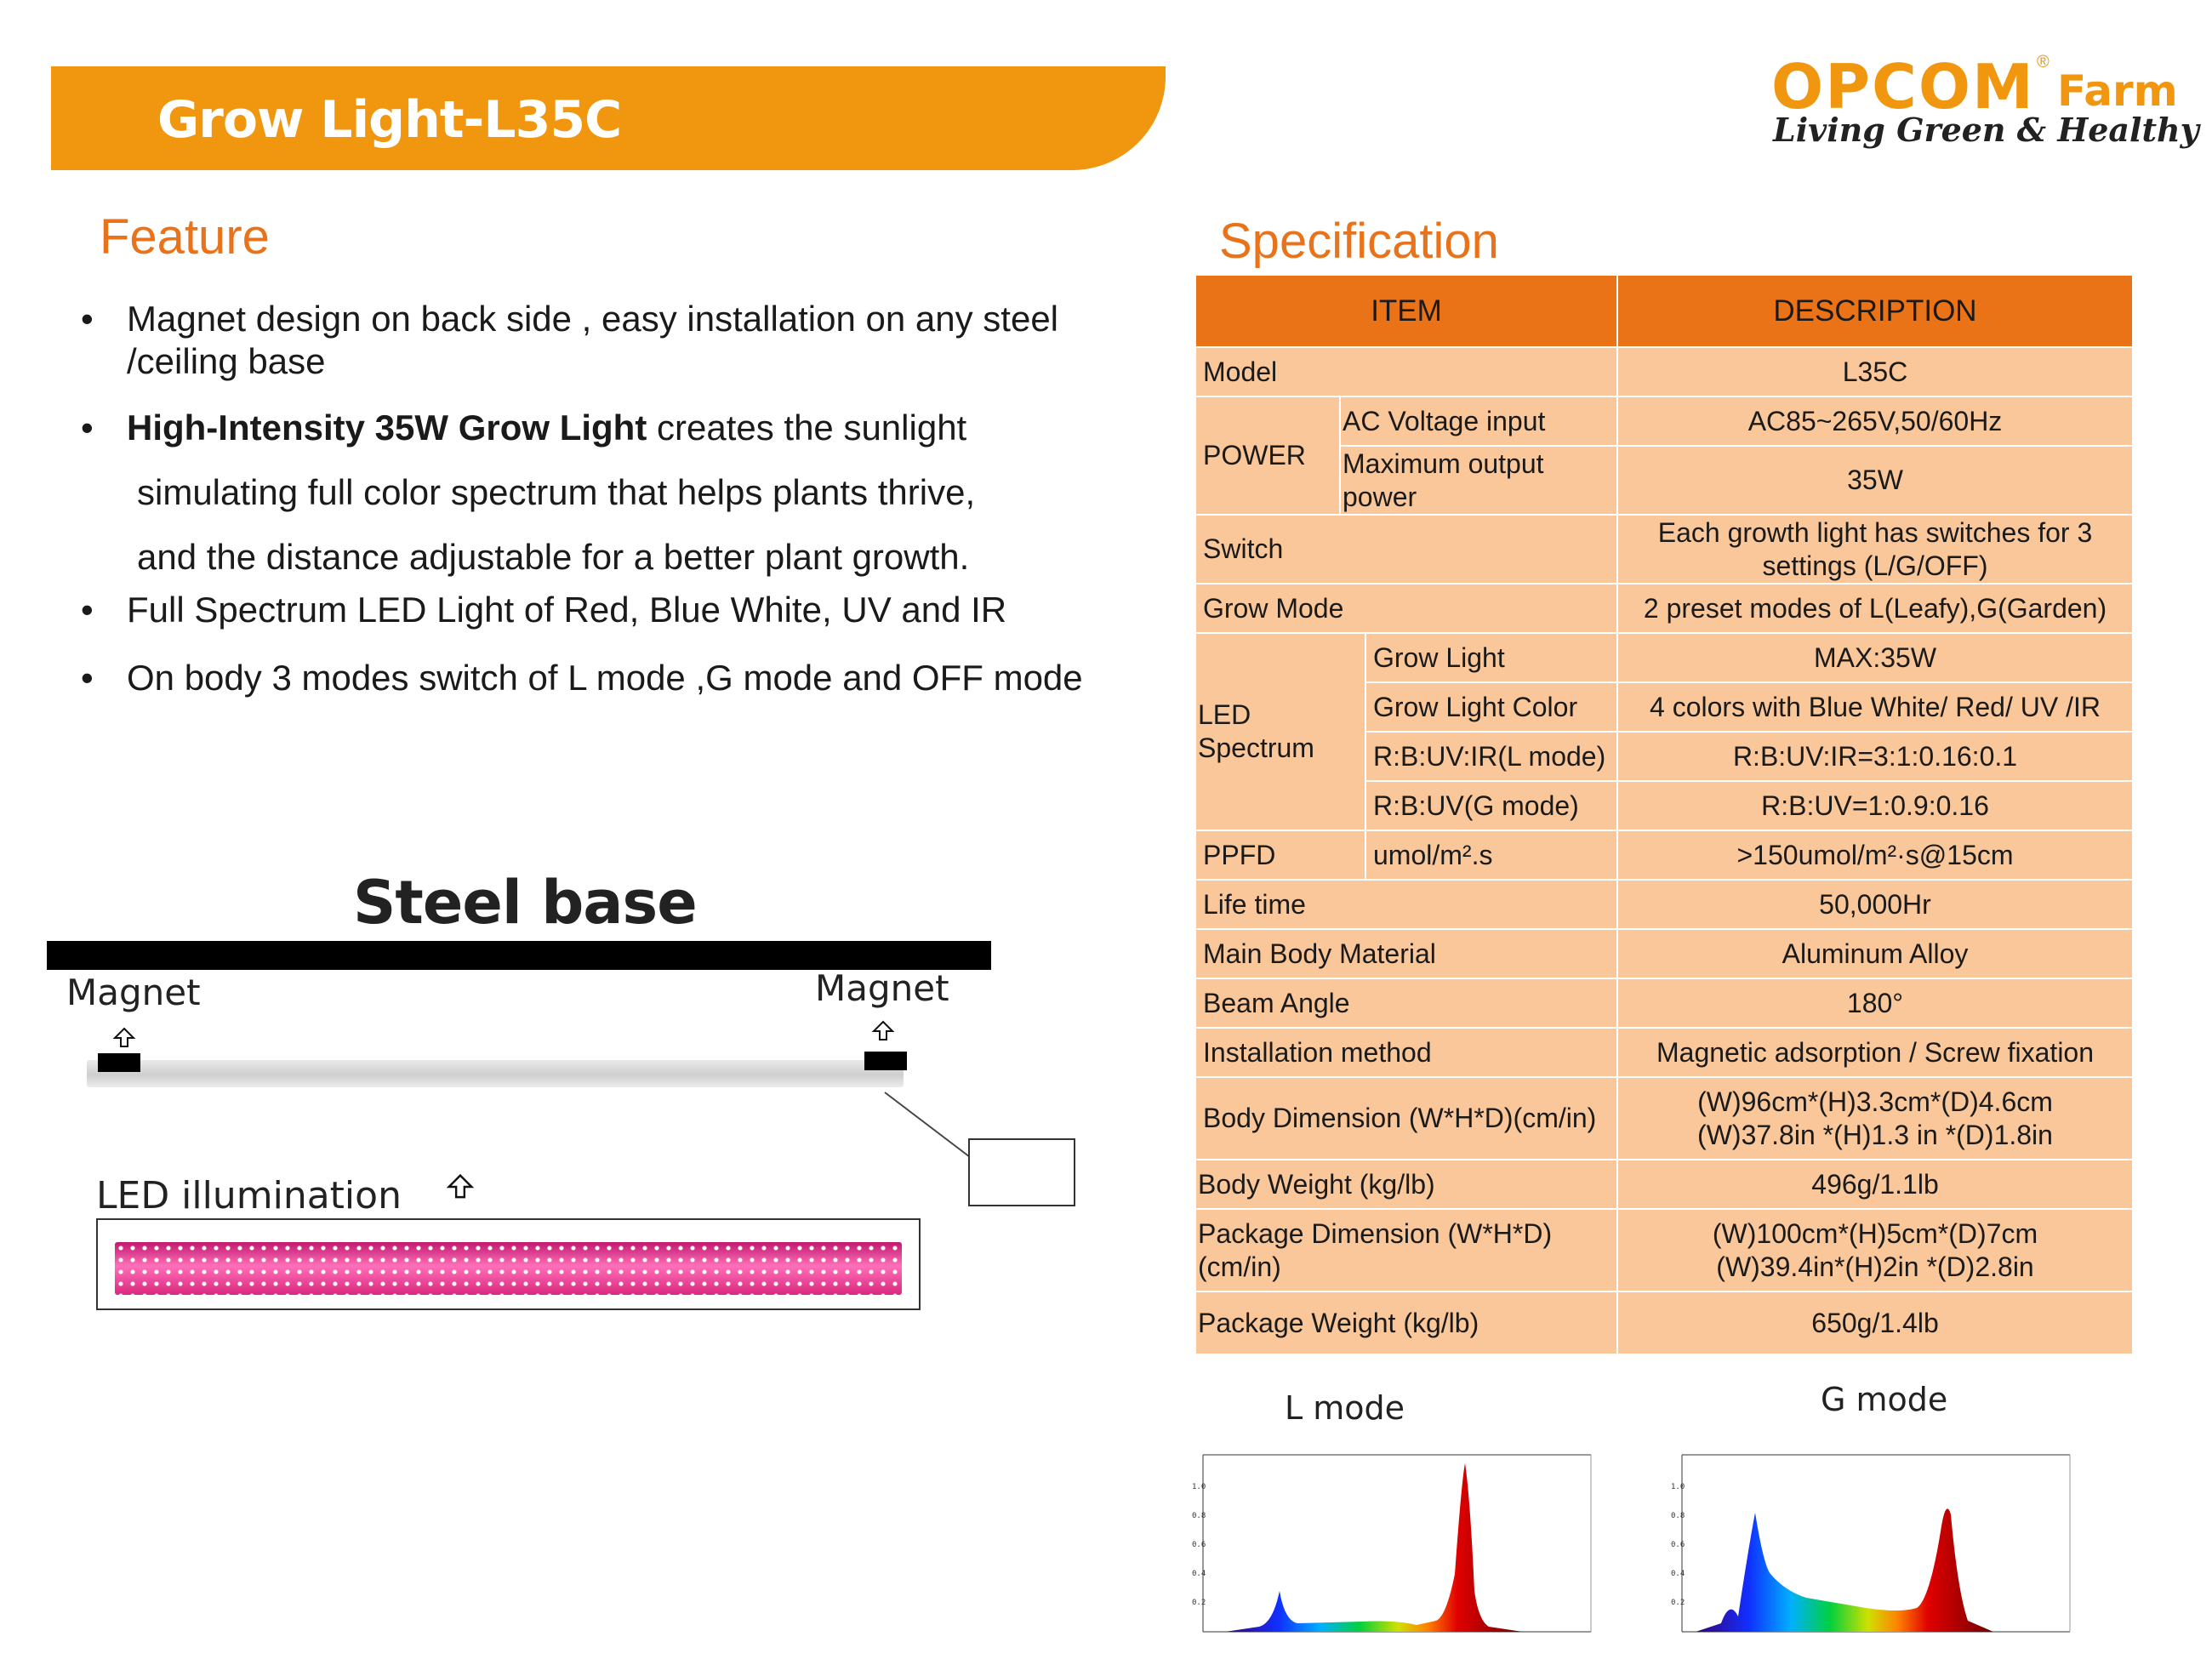  Describe the element at coordinates (495, 1073) in the screenshot. I see `grow-light-tube` at that location.